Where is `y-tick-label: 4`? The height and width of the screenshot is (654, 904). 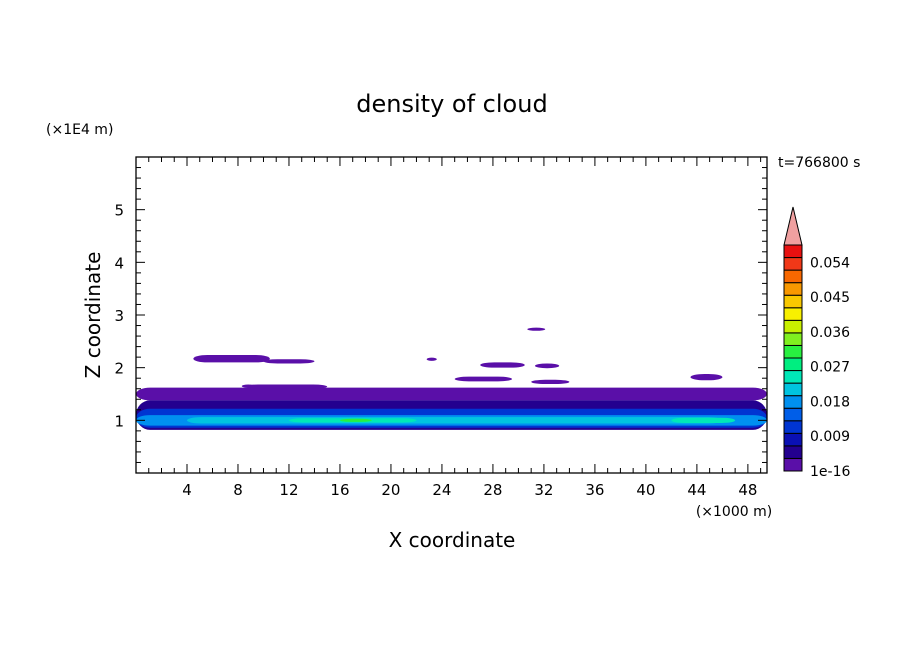 y-tick-label: 4 is located at coordinates (119, 263).